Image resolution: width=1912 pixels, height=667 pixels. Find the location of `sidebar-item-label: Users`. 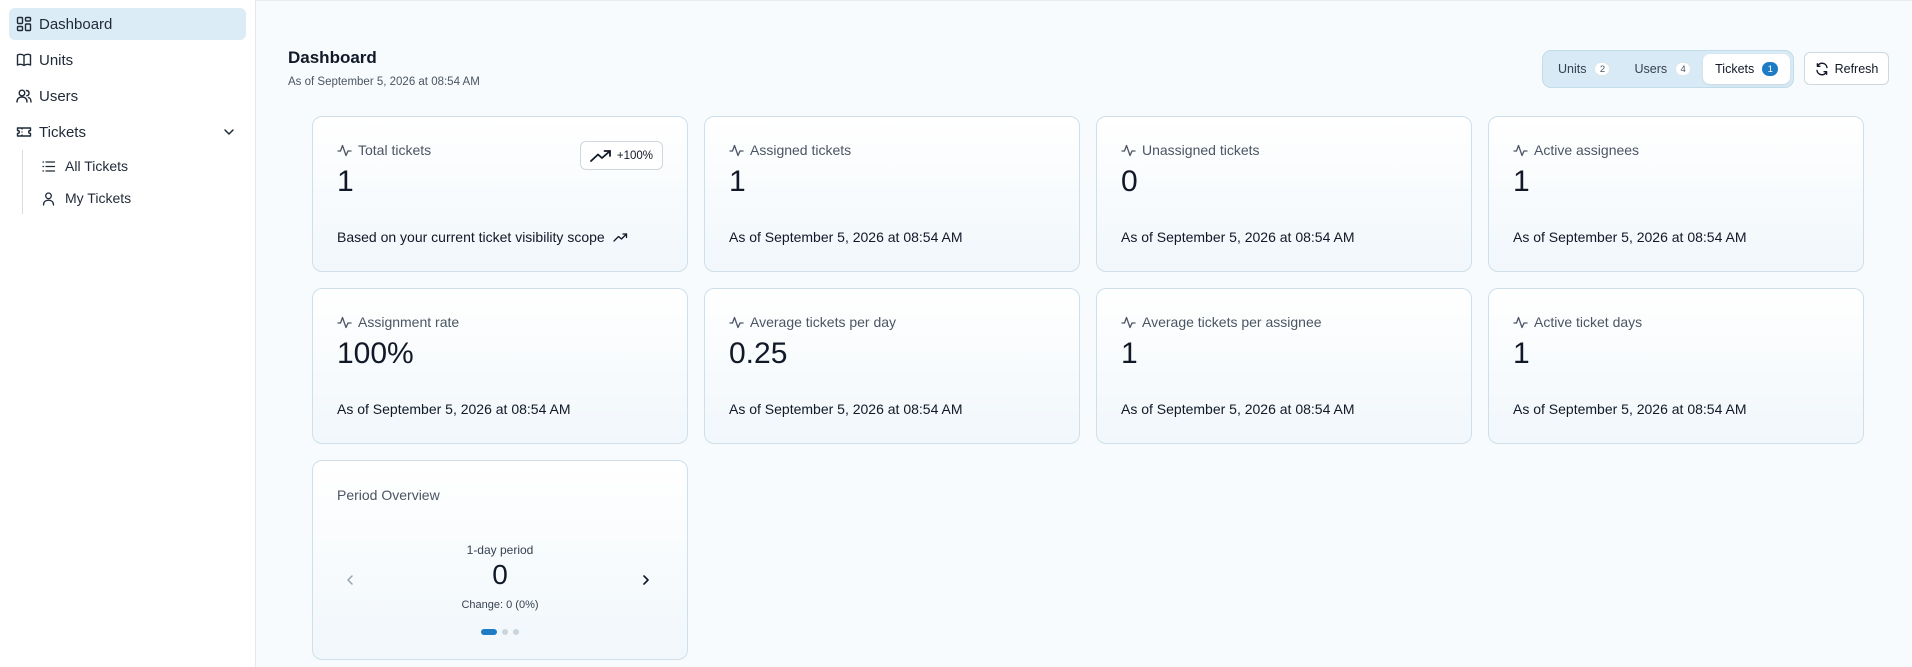

sidebar-item-label: Users is located at coordinates (59, 96).